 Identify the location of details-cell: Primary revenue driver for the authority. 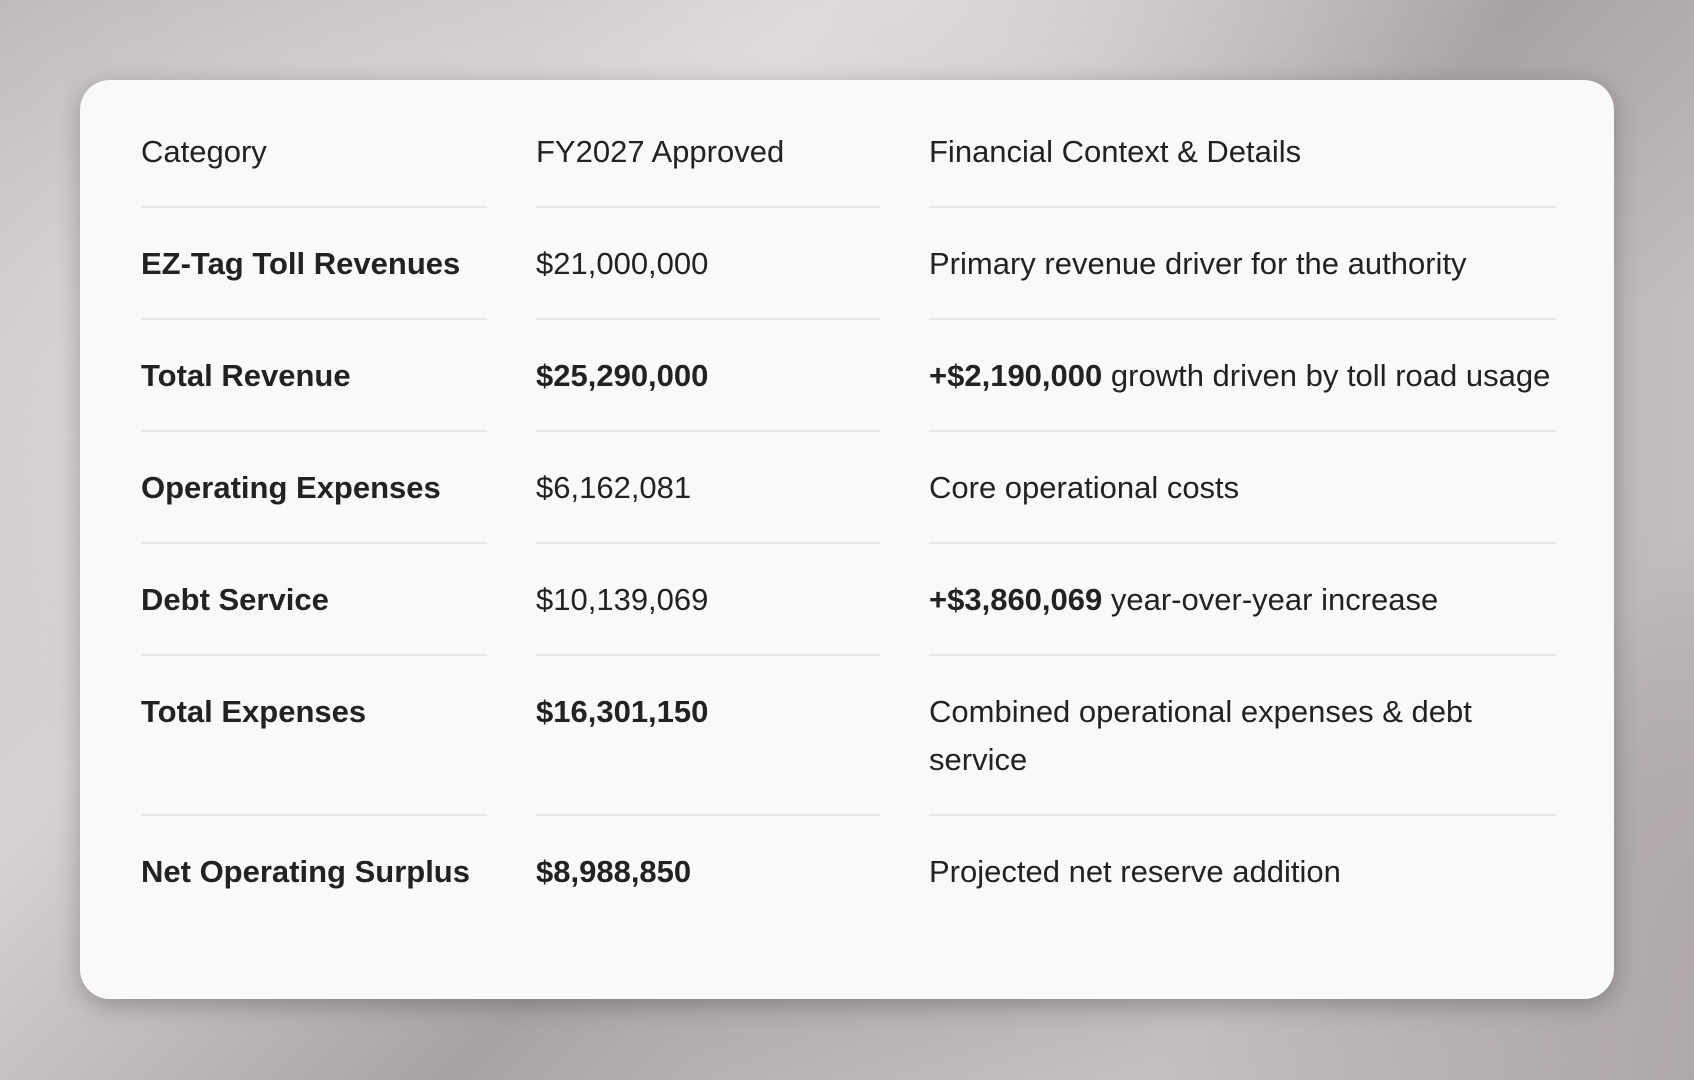
(1242, 264).